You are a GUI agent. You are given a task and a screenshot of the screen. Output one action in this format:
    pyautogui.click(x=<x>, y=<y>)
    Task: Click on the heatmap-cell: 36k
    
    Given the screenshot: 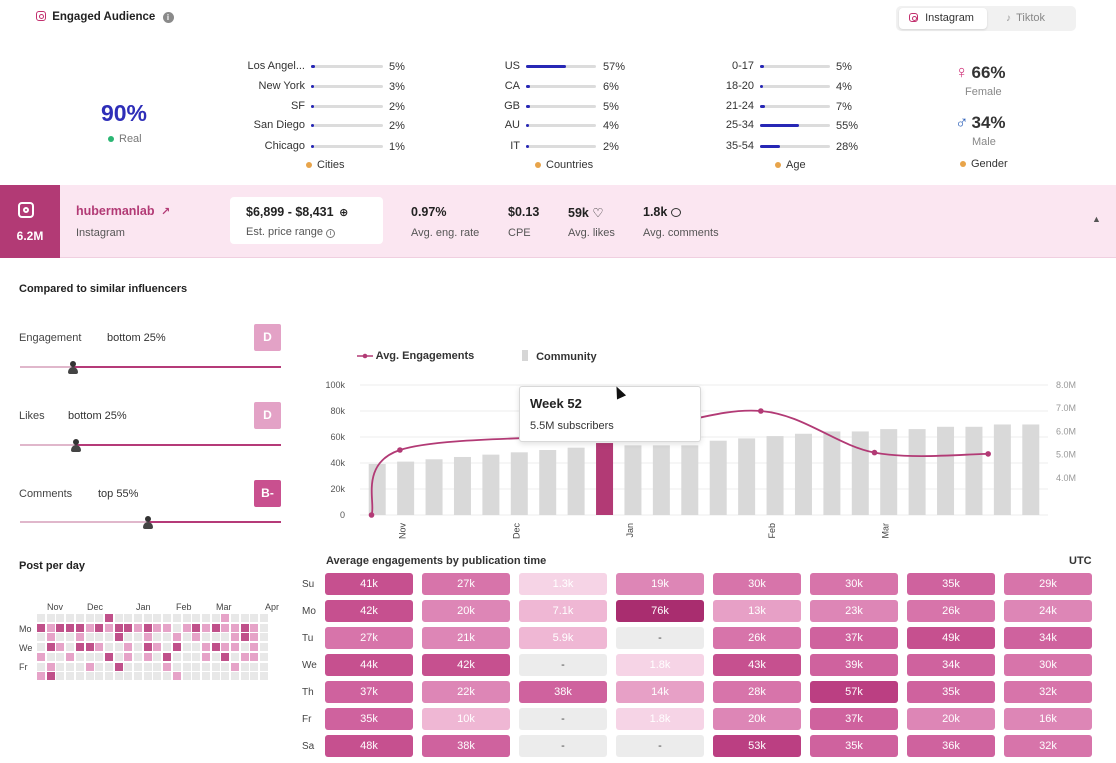 What is the action you would take?
    pyautogui.click(x=951, y=746)
    